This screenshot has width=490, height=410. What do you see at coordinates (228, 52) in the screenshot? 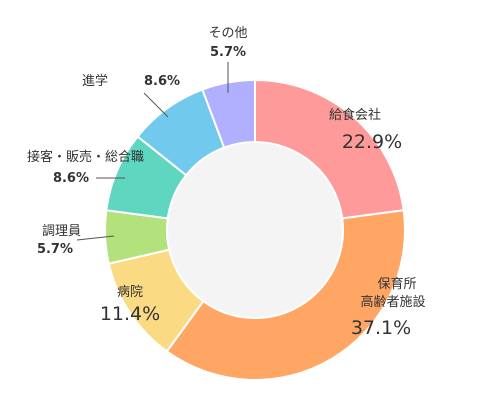
I see `label-pct-sonota: 5.7%` at bounding box center [228, 52].